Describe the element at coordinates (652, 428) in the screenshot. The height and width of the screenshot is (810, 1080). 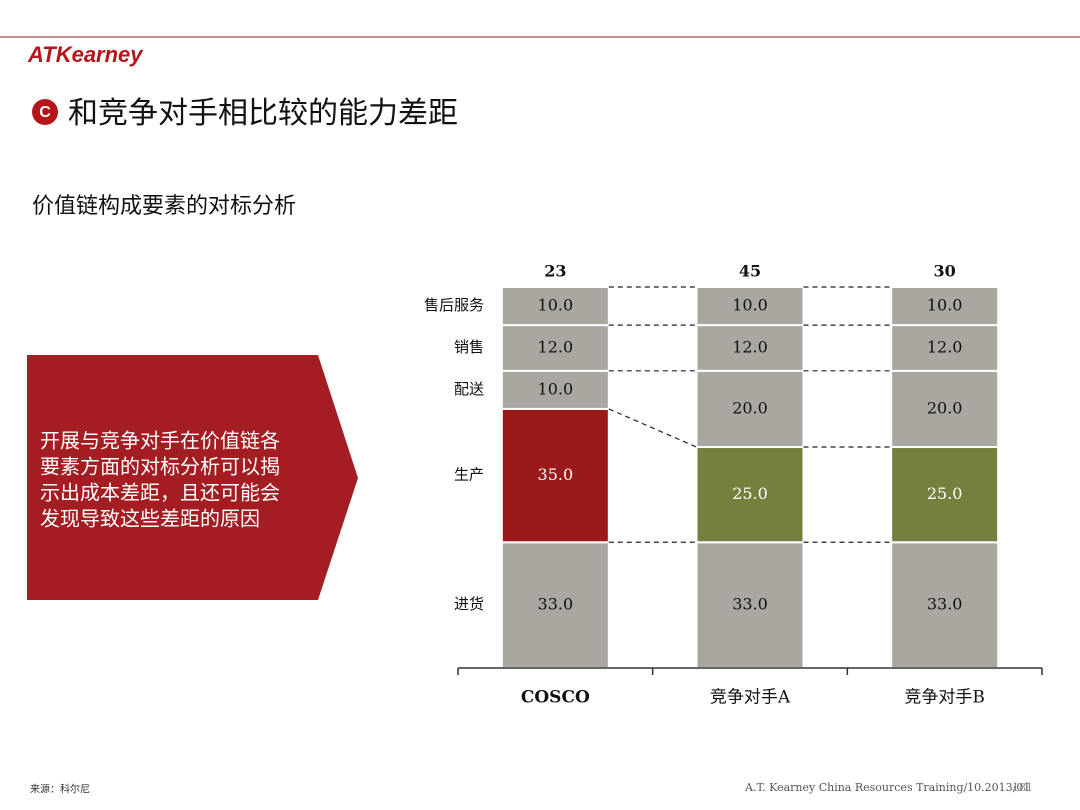
I see `connector` at that location.